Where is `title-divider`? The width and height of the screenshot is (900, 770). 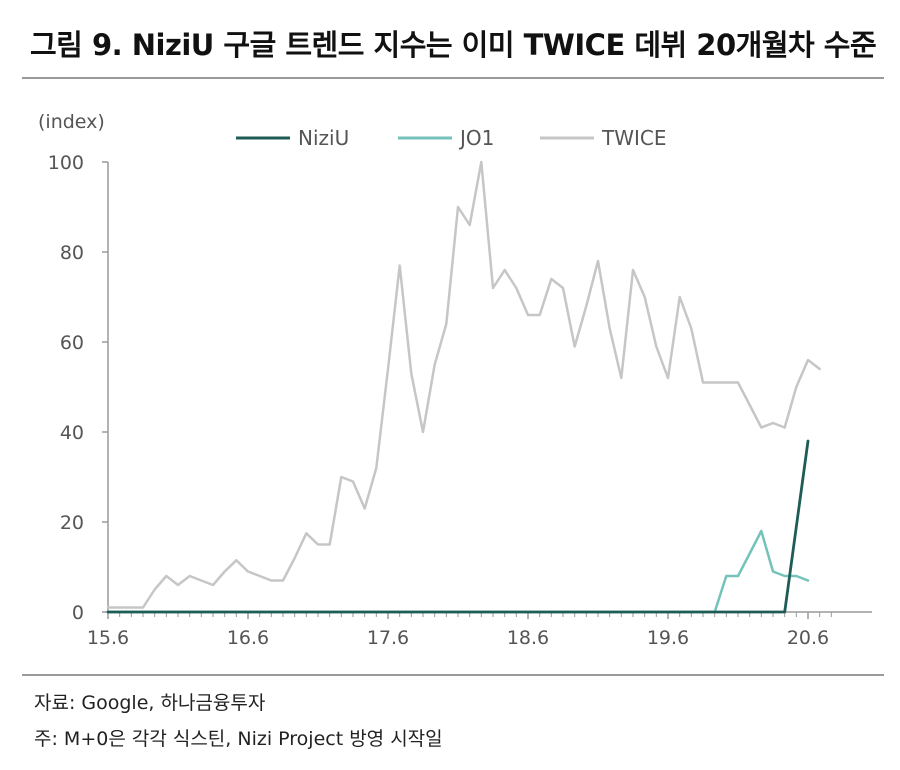
title-divider is located at coordinates (453, 78).